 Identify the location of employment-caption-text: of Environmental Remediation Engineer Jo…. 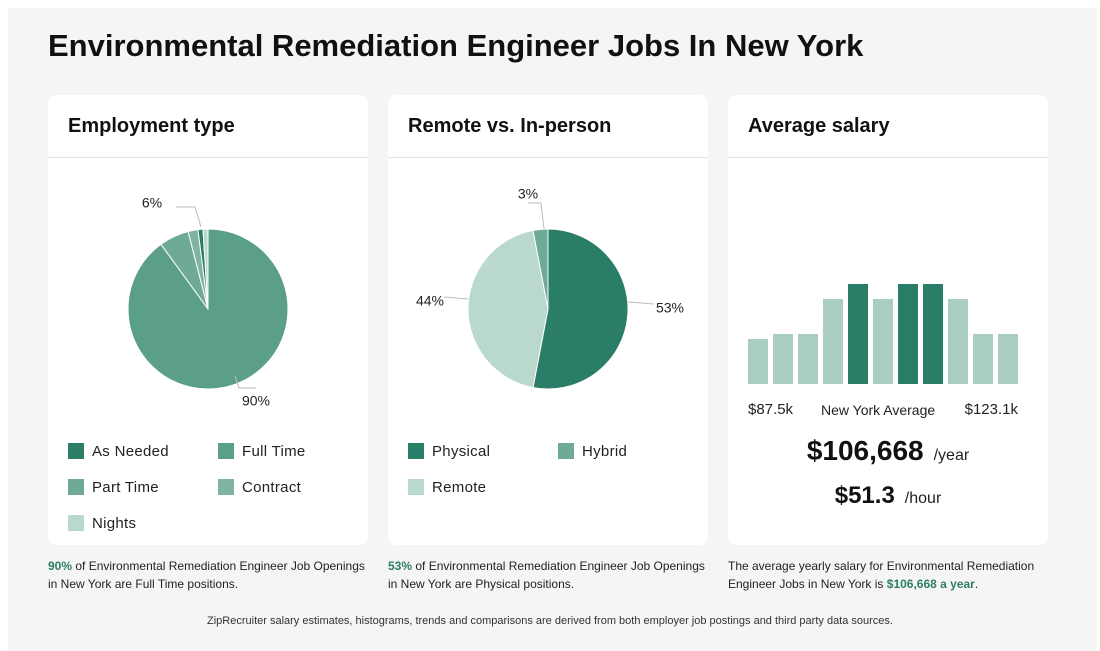
(206, 575).